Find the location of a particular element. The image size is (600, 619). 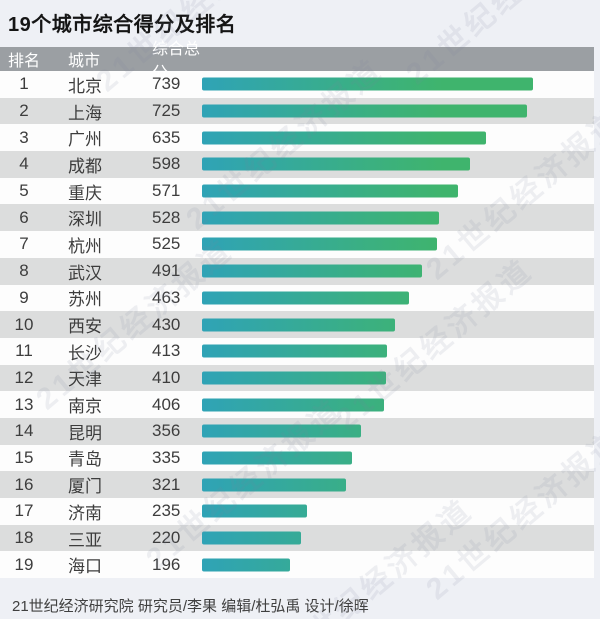

rank-cell: 4 is located at coordinates (24, 164).